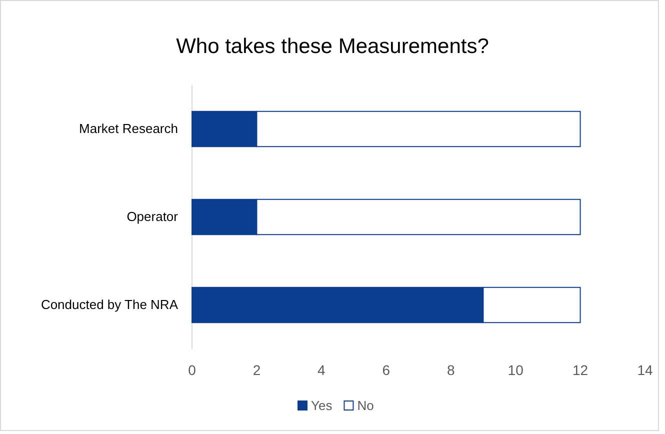 Image resolution: width=665 pixels, height=434 pixels. I want to click on x-tick-label: 2, so click(256, 370).